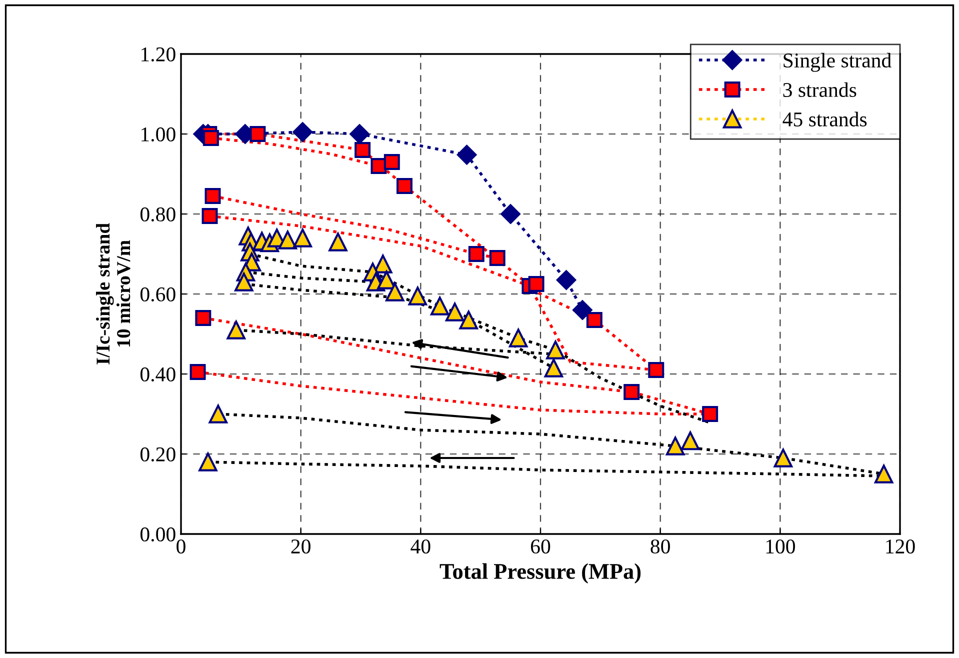  What do you see at coordinates (780, 546) in the screenshot?
I see `x-tick-label: 100` at bounding box center [780, 546].